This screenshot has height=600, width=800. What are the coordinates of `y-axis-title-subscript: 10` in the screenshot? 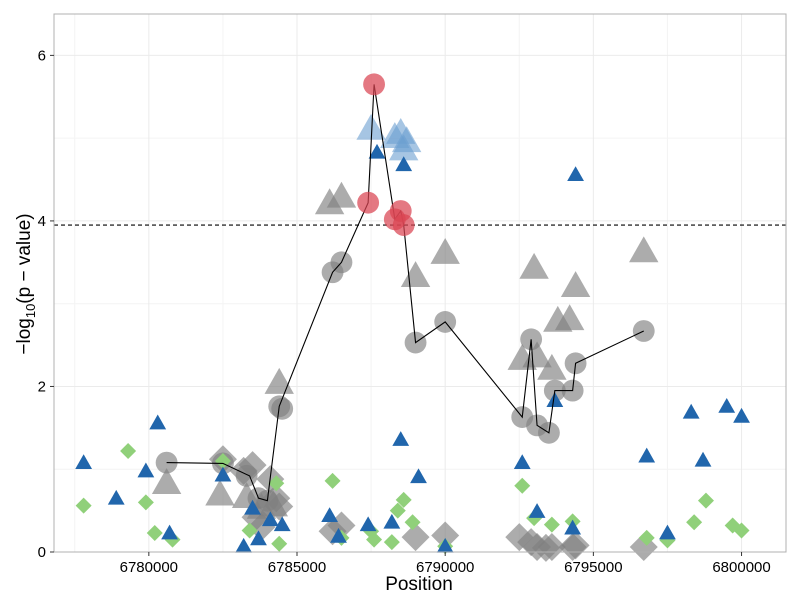 It's located at (30, 311).